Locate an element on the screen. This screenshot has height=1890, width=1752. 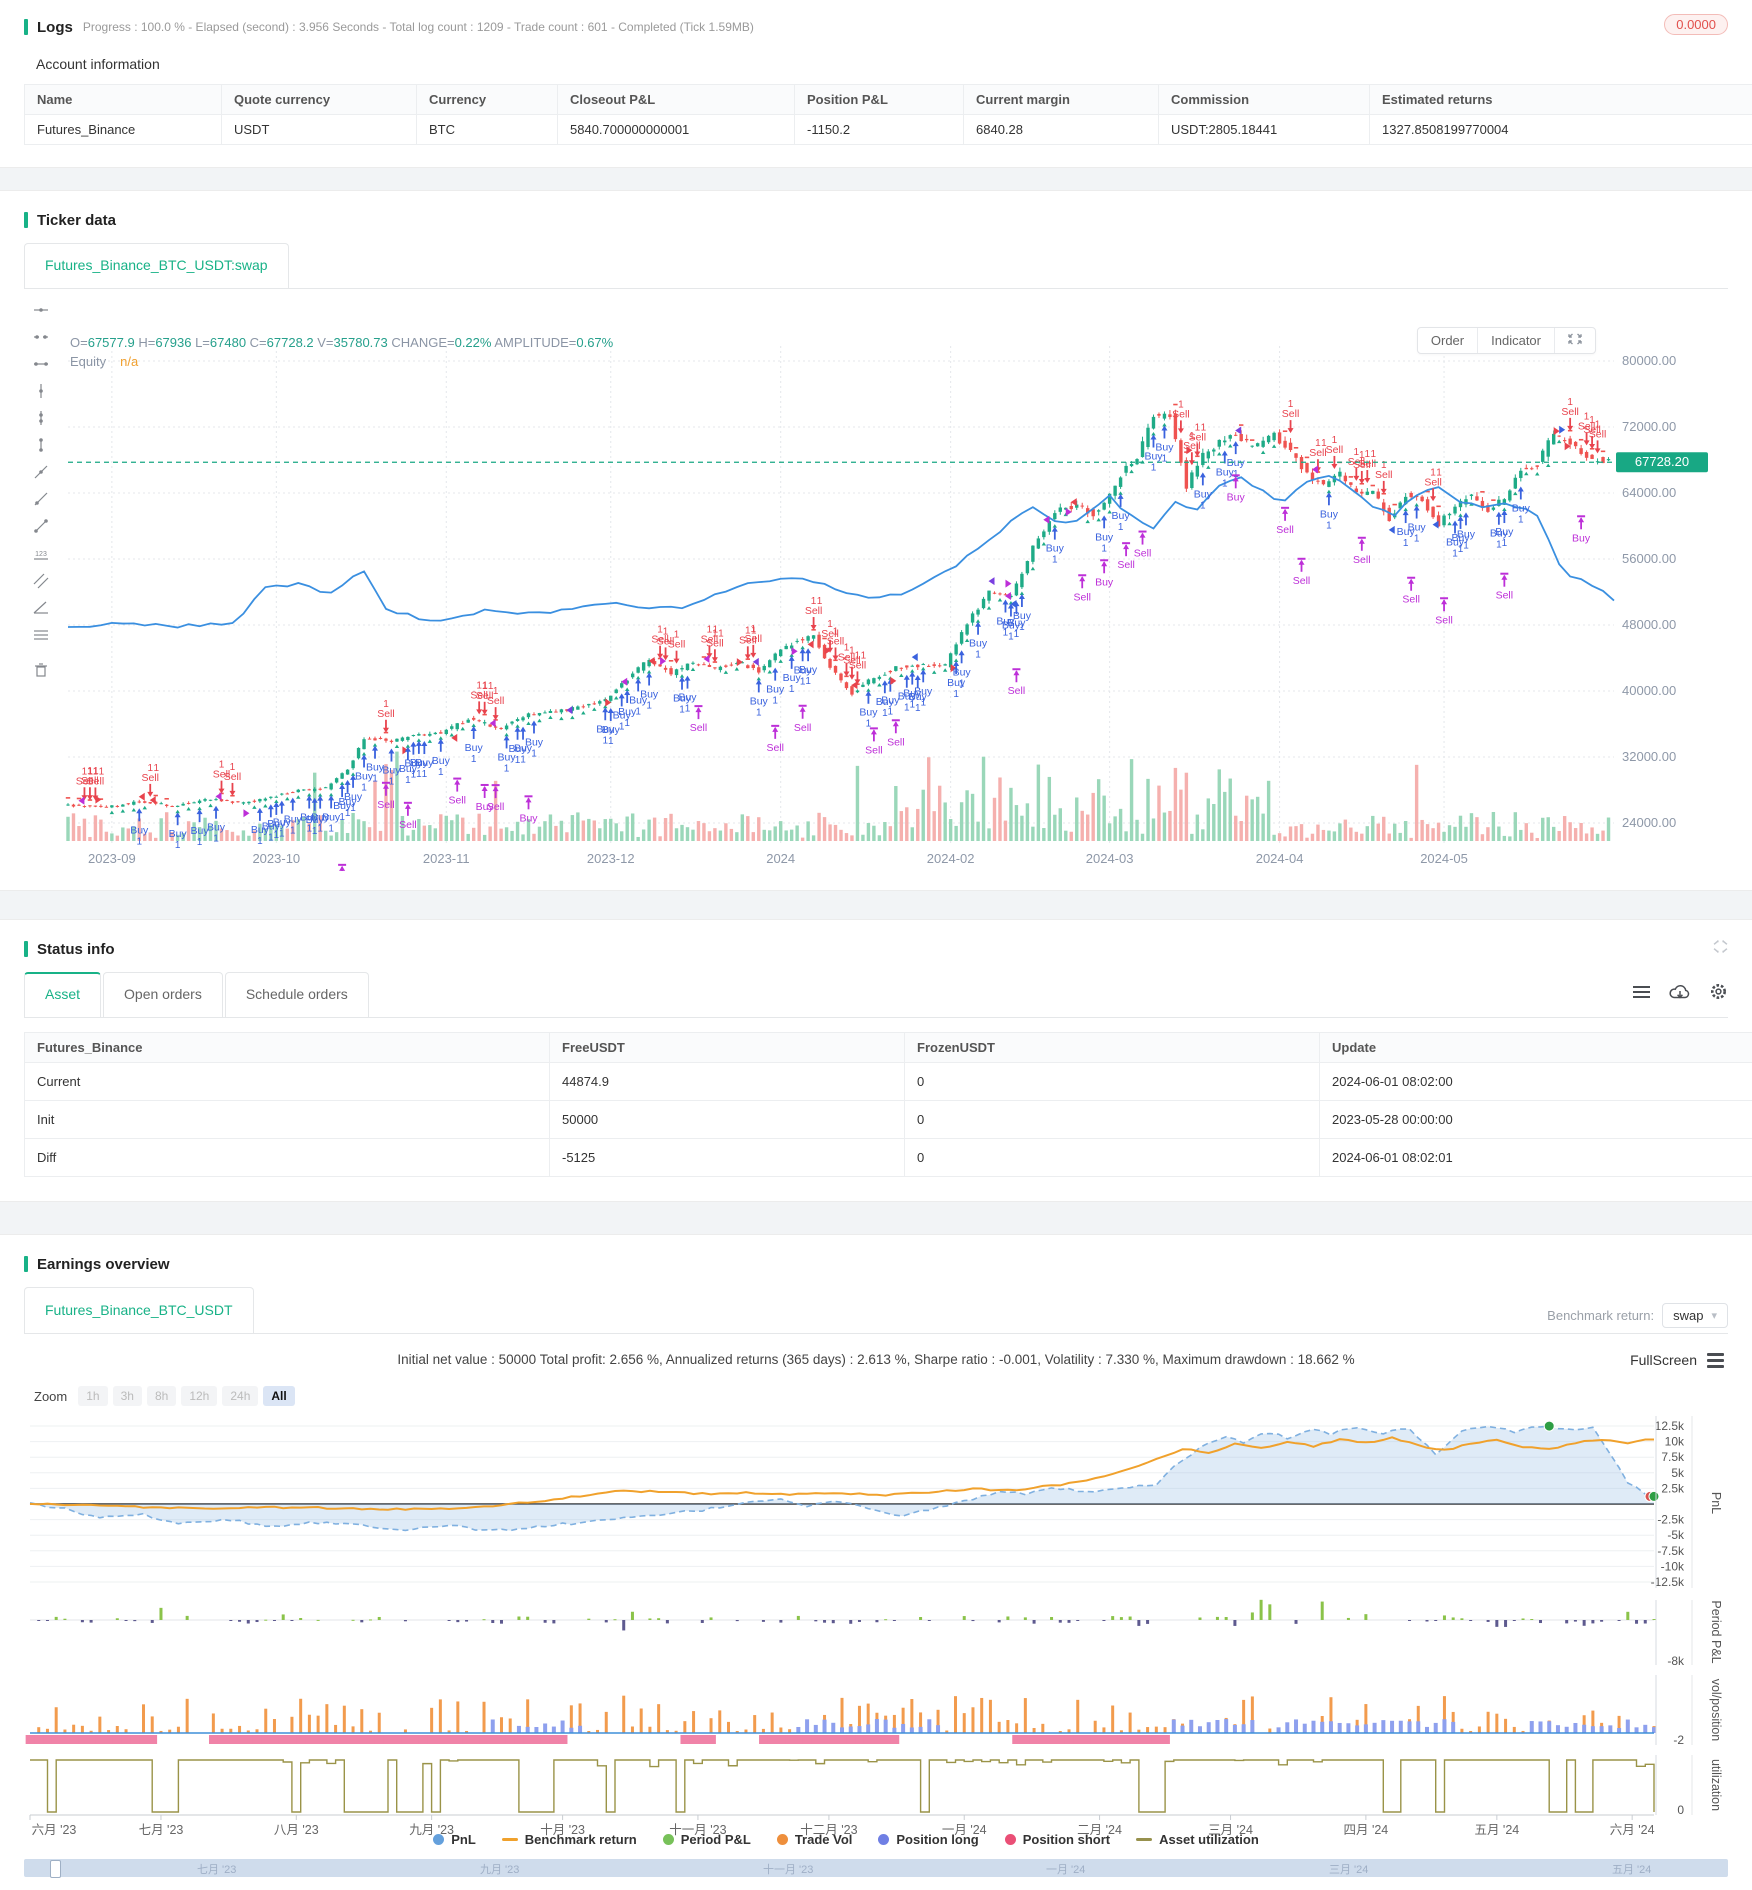
table-row: Init 50000 0 2023-05-28 00:00:00 is located at coordinates (888, 1119).